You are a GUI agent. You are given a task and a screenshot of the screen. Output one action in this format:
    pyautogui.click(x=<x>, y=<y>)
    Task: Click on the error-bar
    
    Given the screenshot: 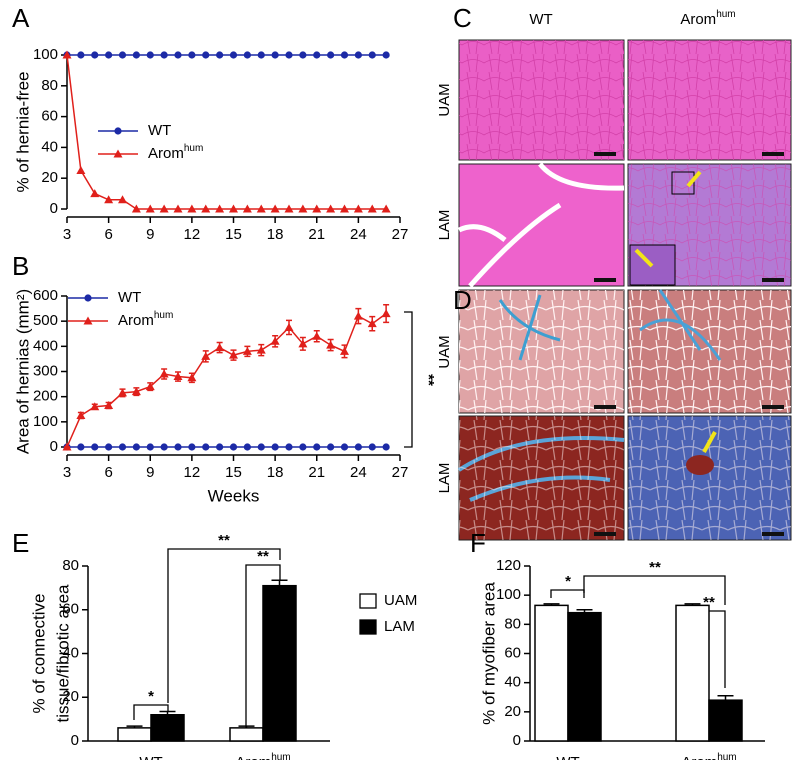 What is the action you would take?
    pyautogui.click(x=279, y=582)
    